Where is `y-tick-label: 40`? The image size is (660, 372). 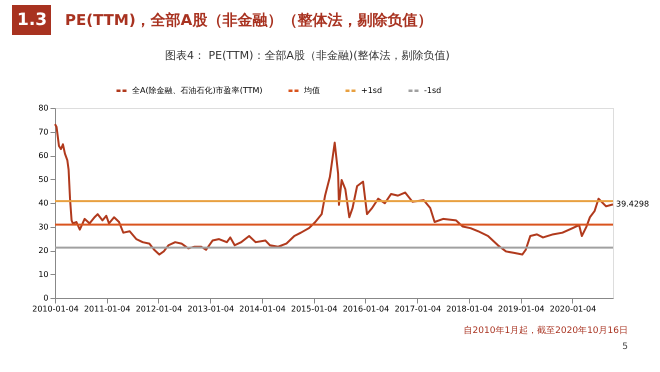
y-tick-label: 40 is located at coordinates (43, 203).